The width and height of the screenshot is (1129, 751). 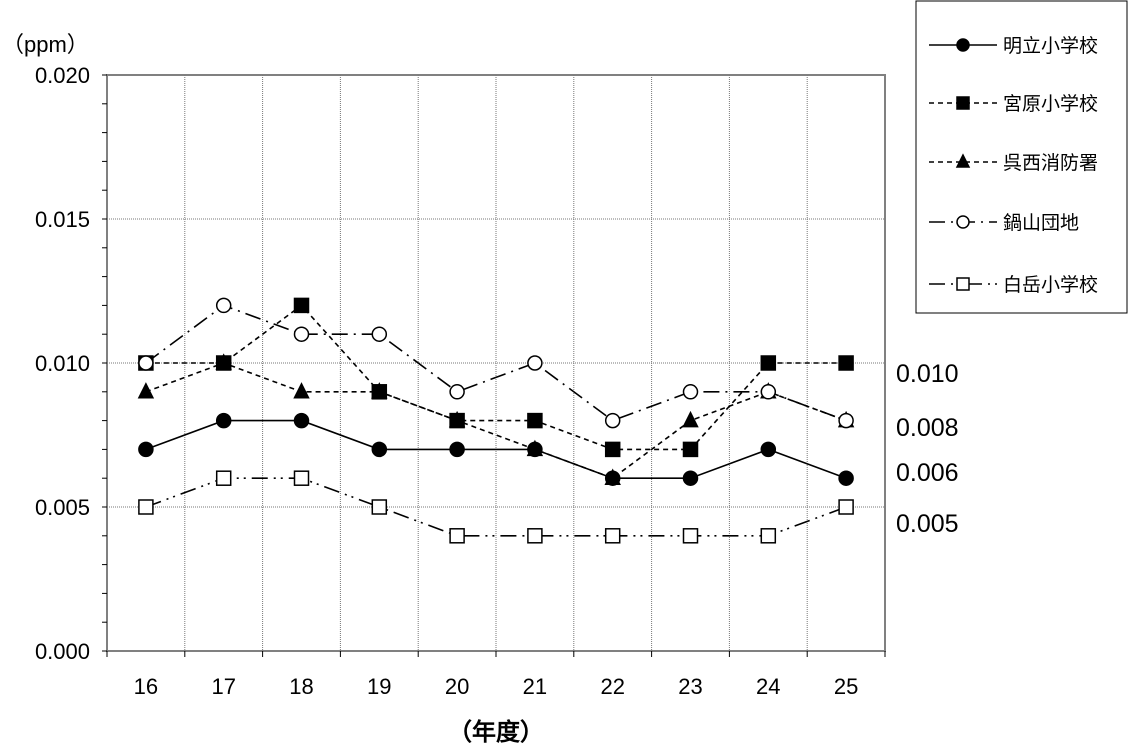 I want to click on x-tick-label: 25, so click(x=846, y=686).